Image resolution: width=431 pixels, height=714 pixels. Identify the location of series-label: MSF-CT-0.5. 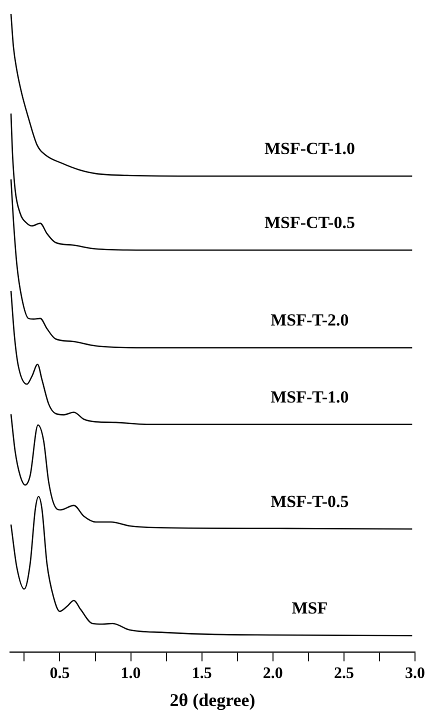
(309, 222).